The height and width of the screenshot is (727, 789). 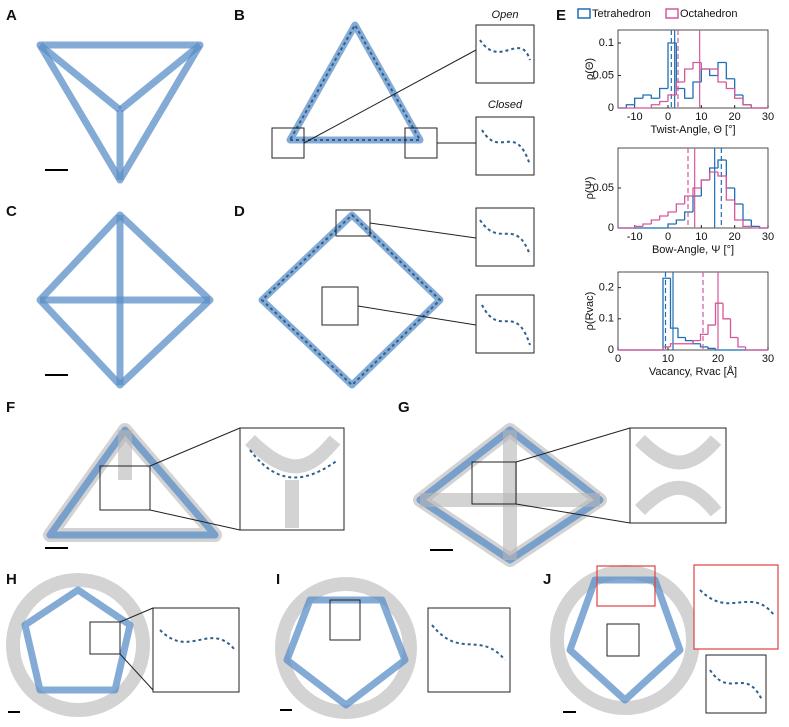 I want to click on inset-label: Open, so click(x=505, y=15).